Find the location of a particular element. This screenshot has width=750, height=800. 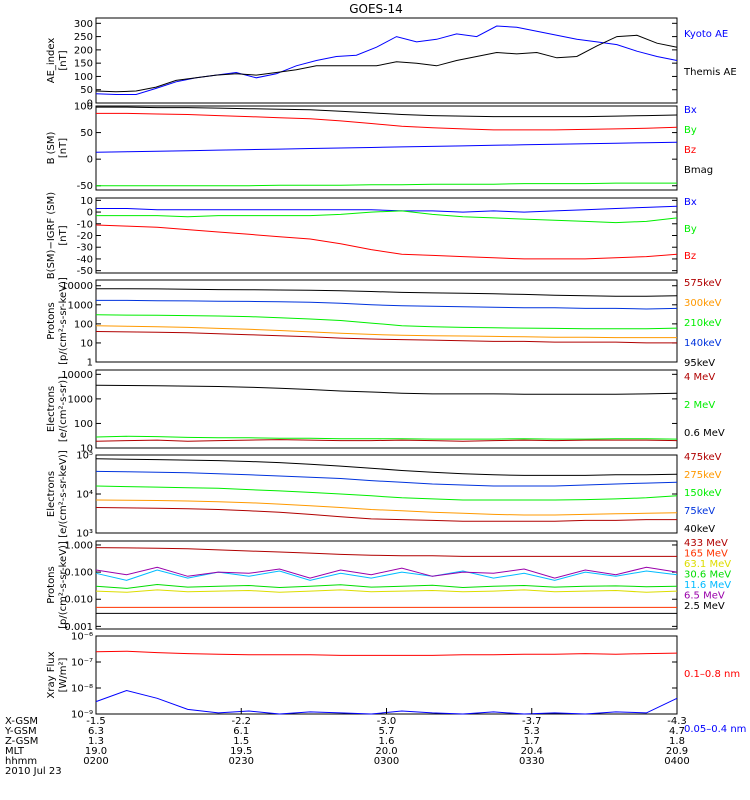

figure-title: GOES-14 is located at coordinates (376, 9).